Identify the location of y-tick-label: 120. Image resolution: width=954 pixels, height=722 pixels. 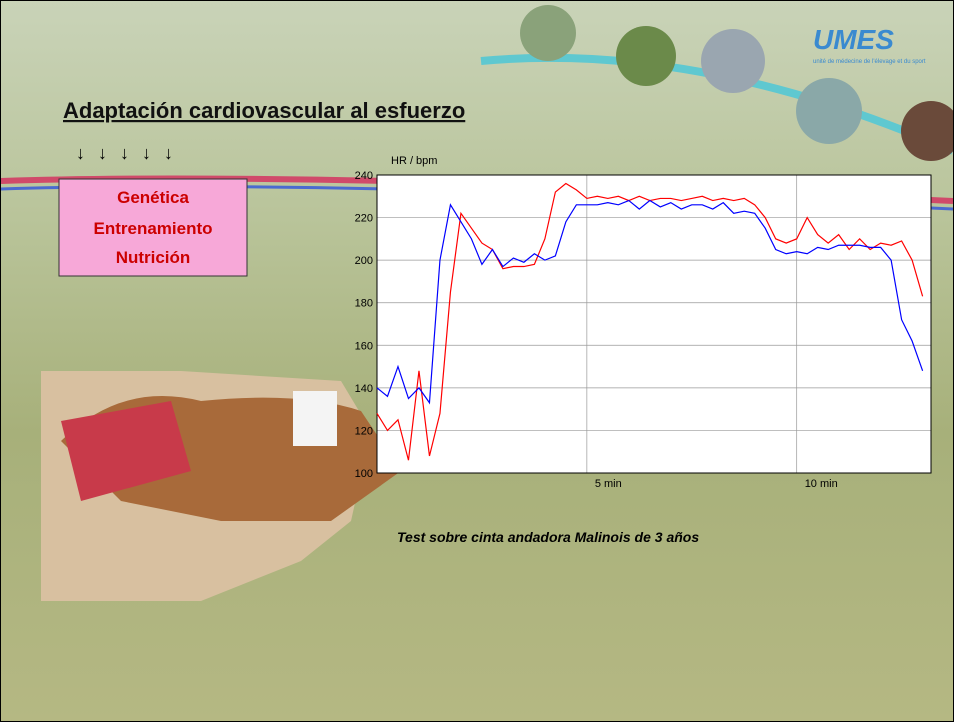
(364, 431).